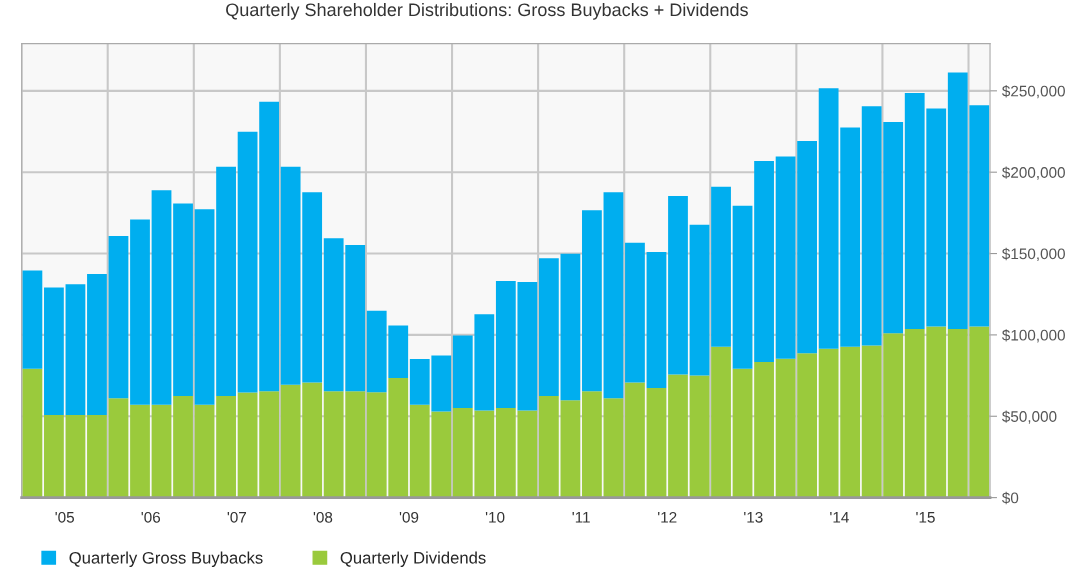 Image resolution: width=1082 pixels, height=582 pixels. Describe the element at coordinates (409, 517) in the screenshot. I see `x-tick-label: '09` at that location.